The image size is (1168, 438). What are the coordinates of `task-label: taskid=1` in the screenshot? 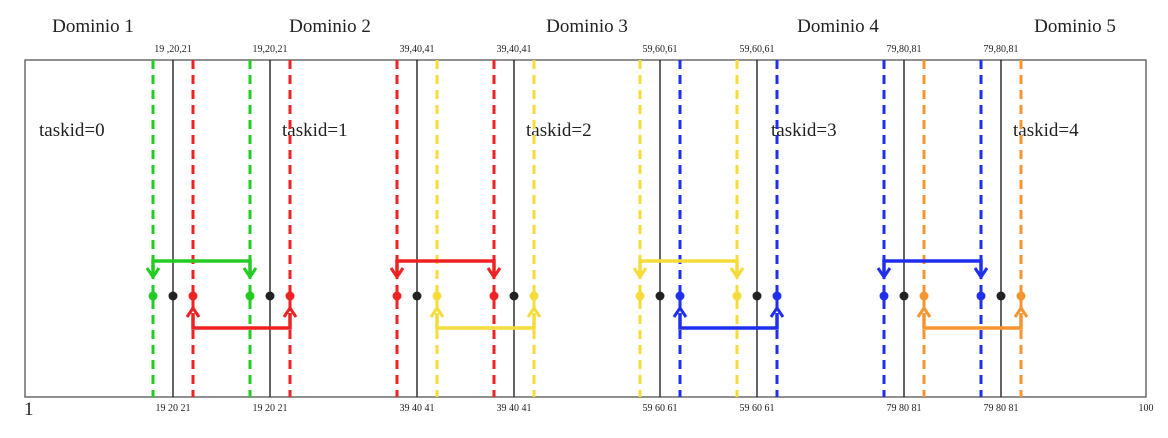 It's located at (315, 130).